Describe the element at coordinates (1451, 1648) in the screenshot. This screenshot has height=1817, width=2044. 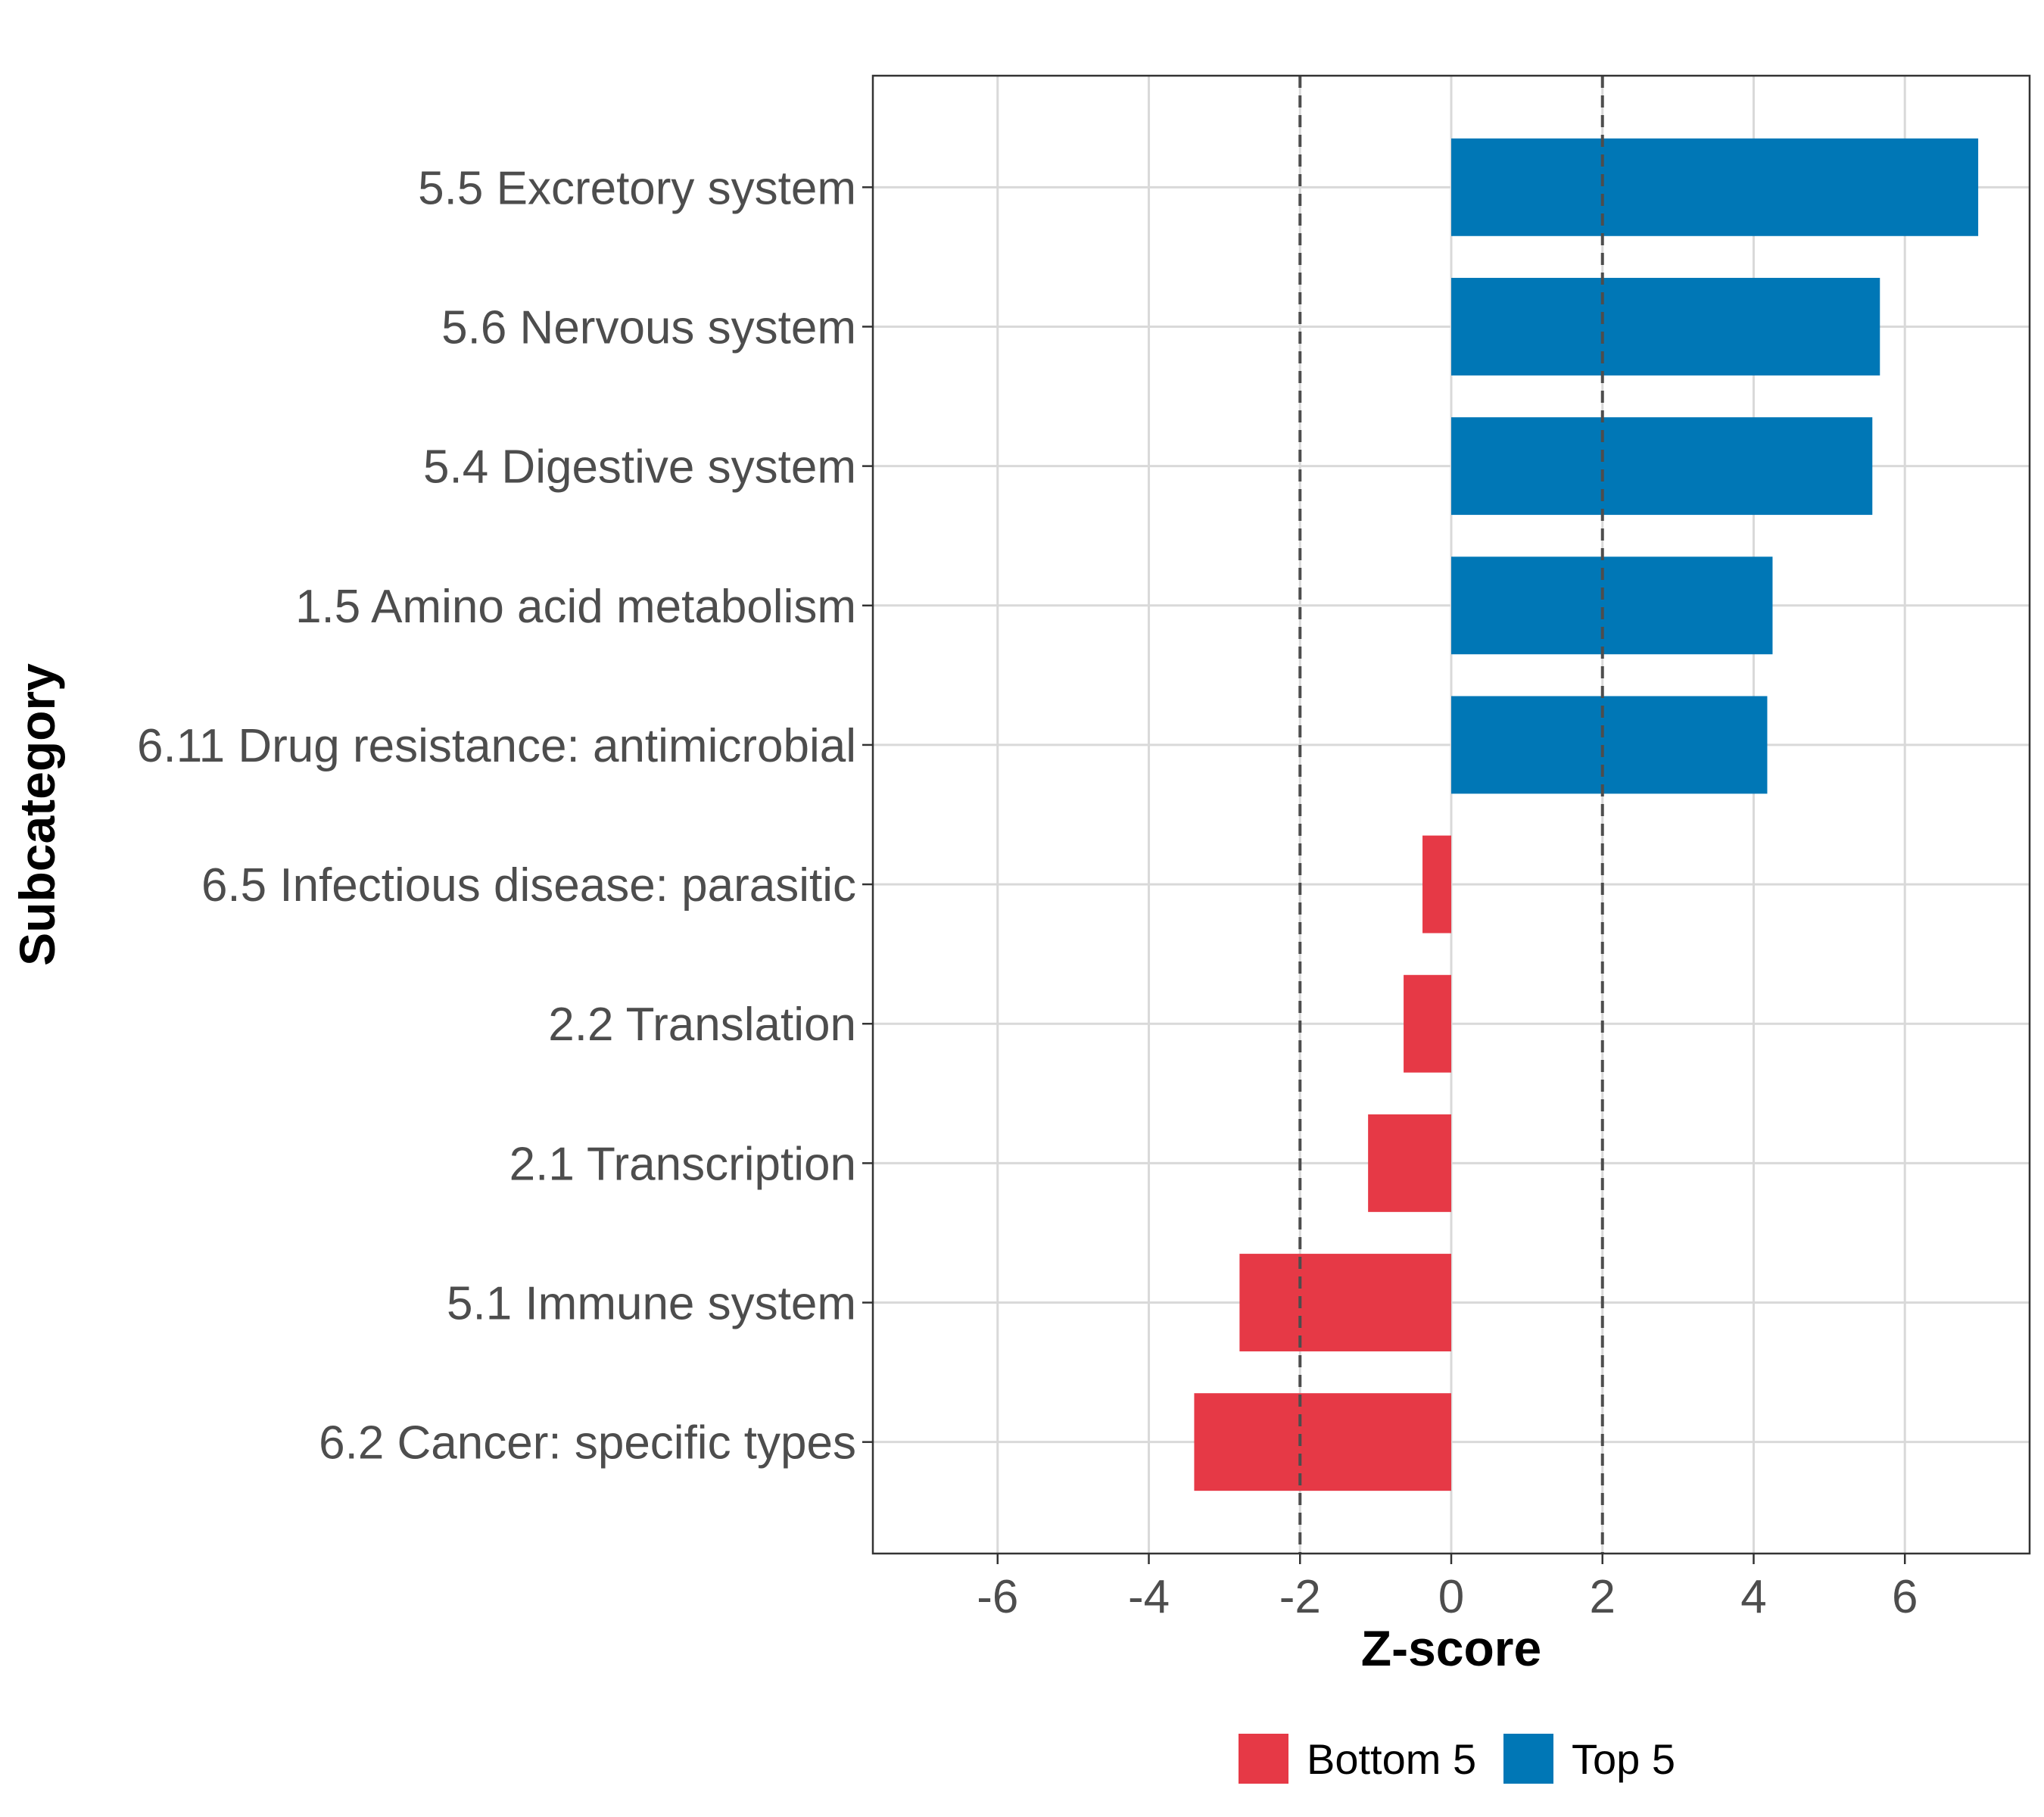
I see `x-axis-title: Z-score` at that location.